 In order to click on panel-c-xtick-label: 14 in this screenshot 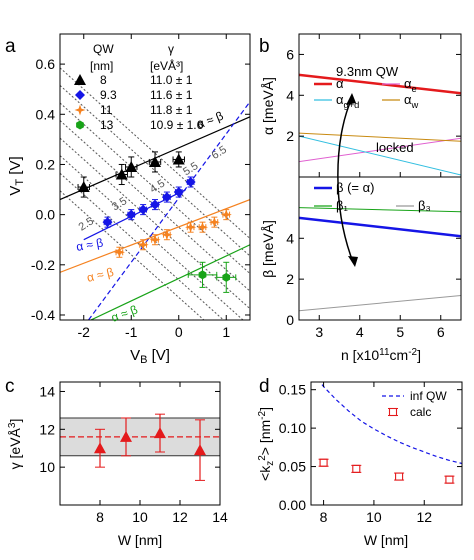, I will do `click(220, 517)`.